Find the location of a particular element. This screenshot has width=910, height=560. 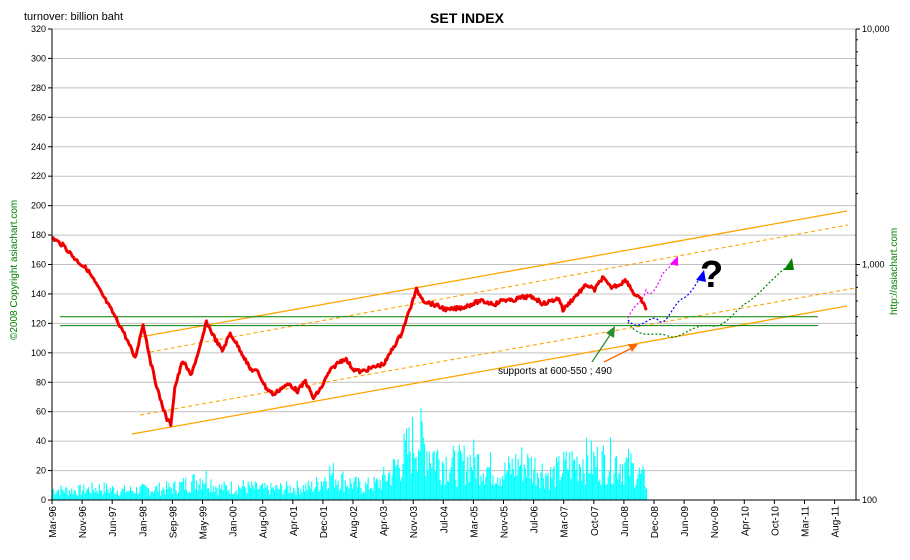

x-tick-label: Nov-03 is located at coordinates (414, 522).